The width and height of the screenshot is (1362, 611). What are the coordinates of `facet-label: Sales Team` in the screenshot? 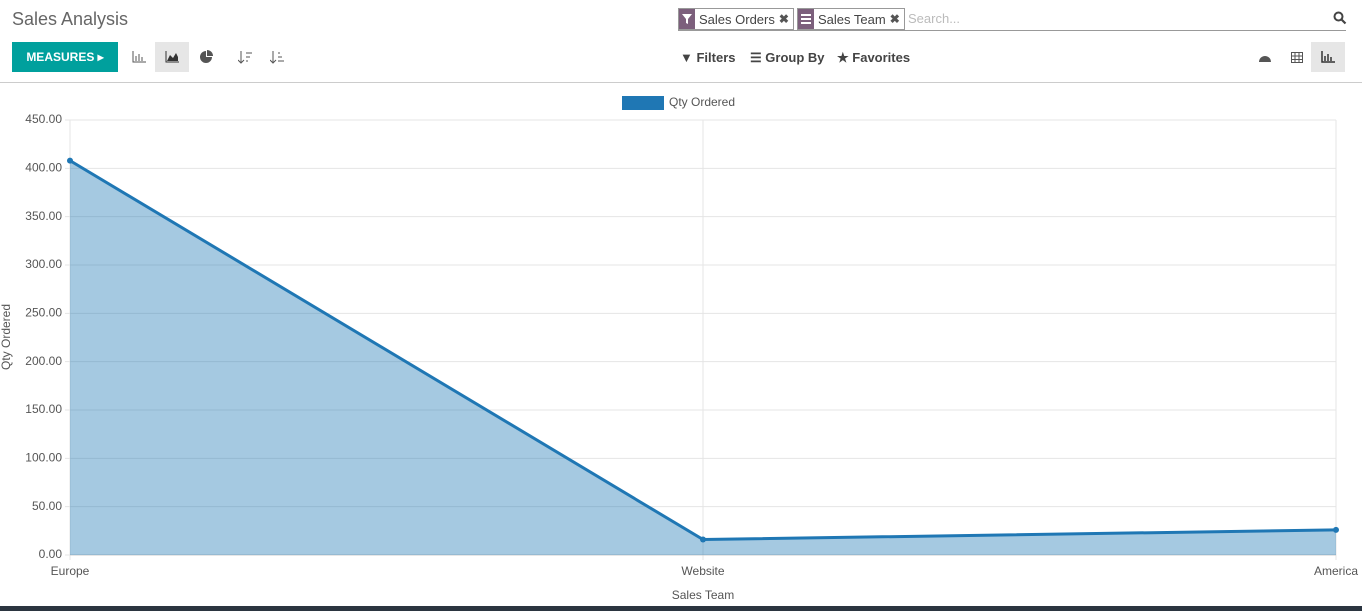 It's located at (852, 19).